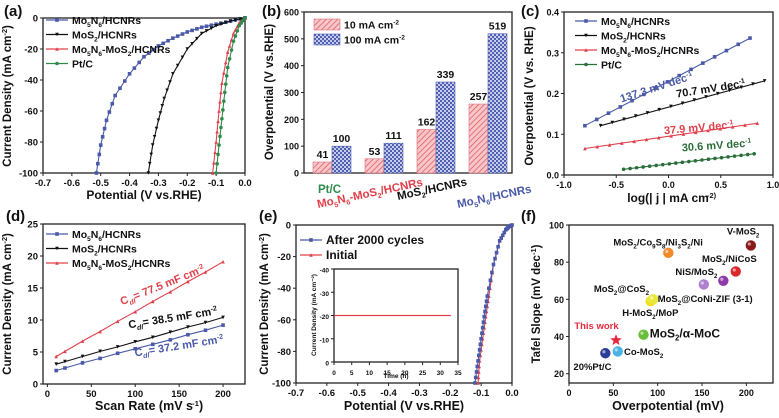 The height and width of the screenshot is (418, 779). Describe the element at coordinates (144, 406) in the screenshot. I see `x-axis-label: Scan Rate (mV s` at that location.